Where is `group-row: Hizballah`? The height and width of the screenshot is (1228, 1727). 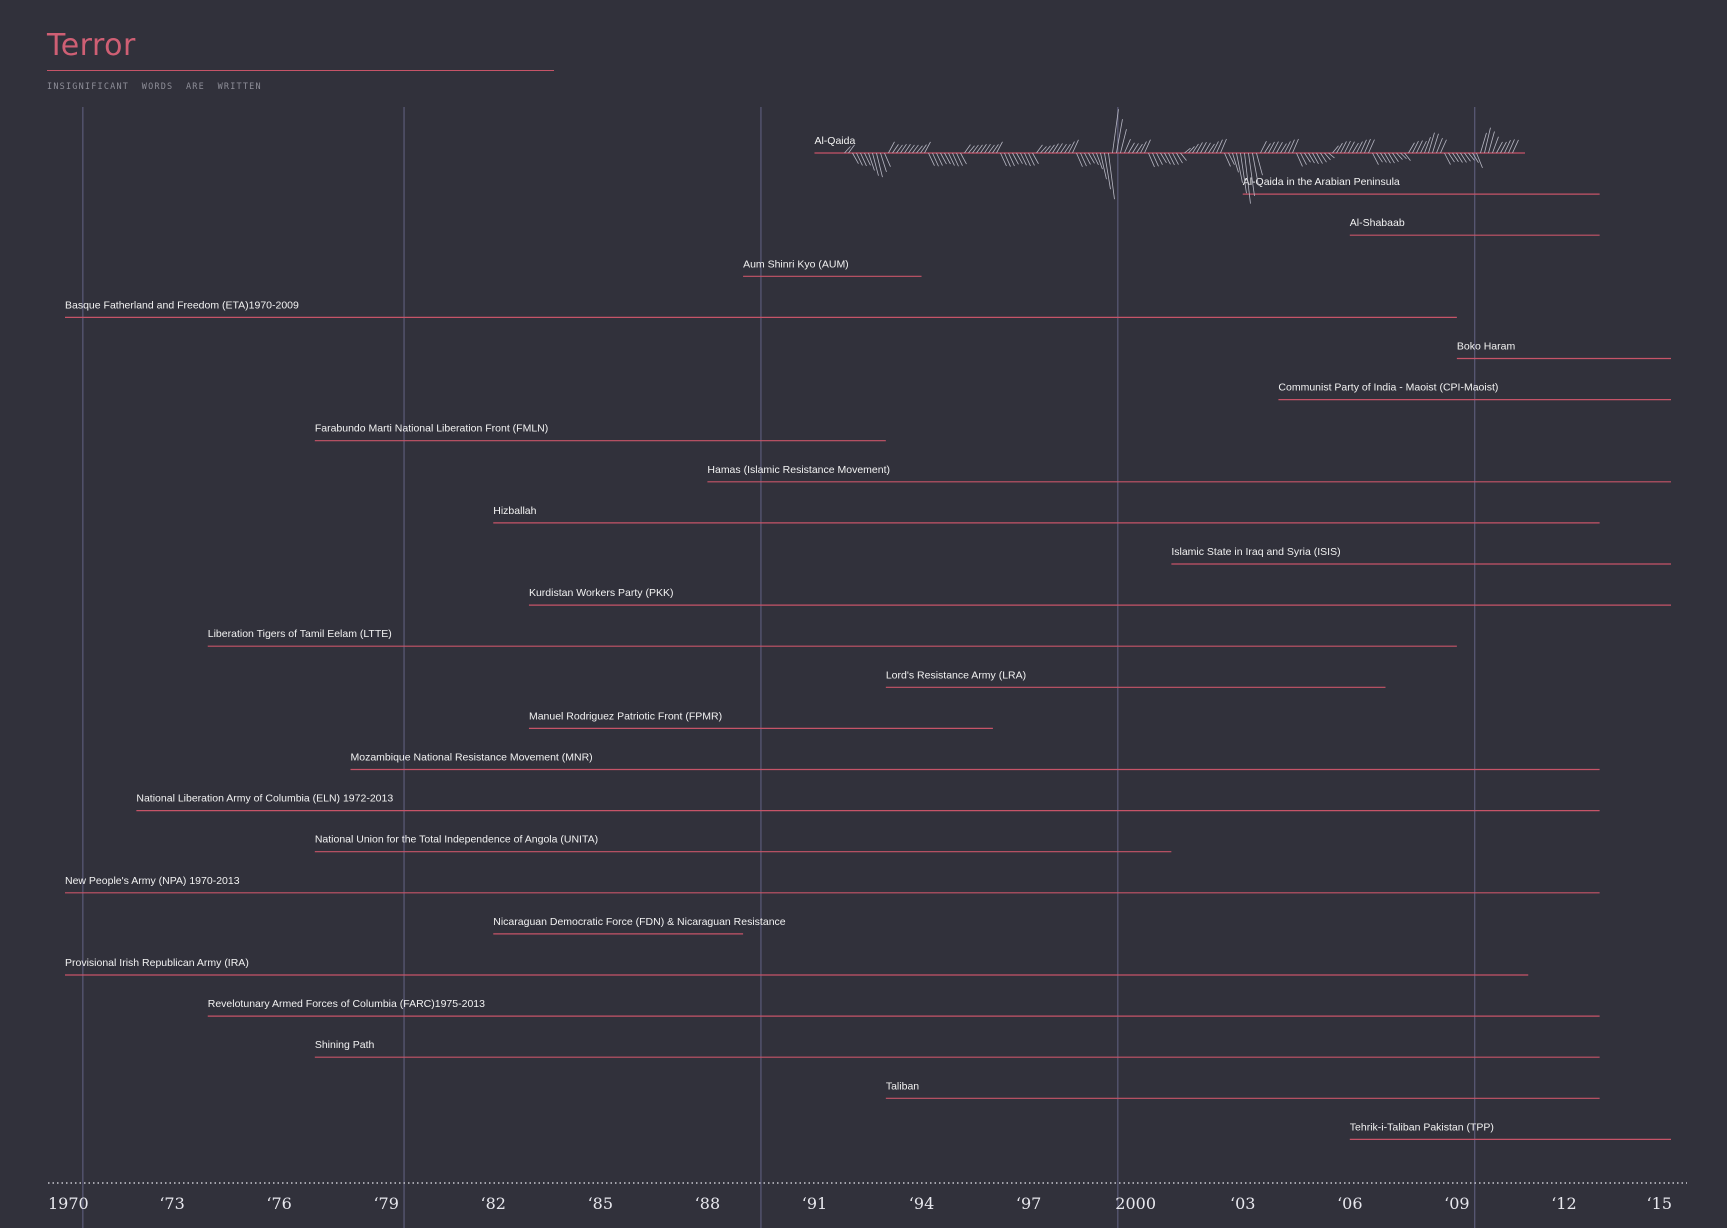 group-row: Hizballah is located at coordinates (1046, 514).